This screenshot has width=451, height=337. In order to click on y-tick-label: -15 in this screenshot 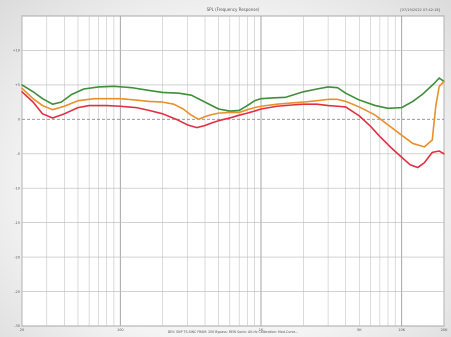, I will do `click(17, 223)`.